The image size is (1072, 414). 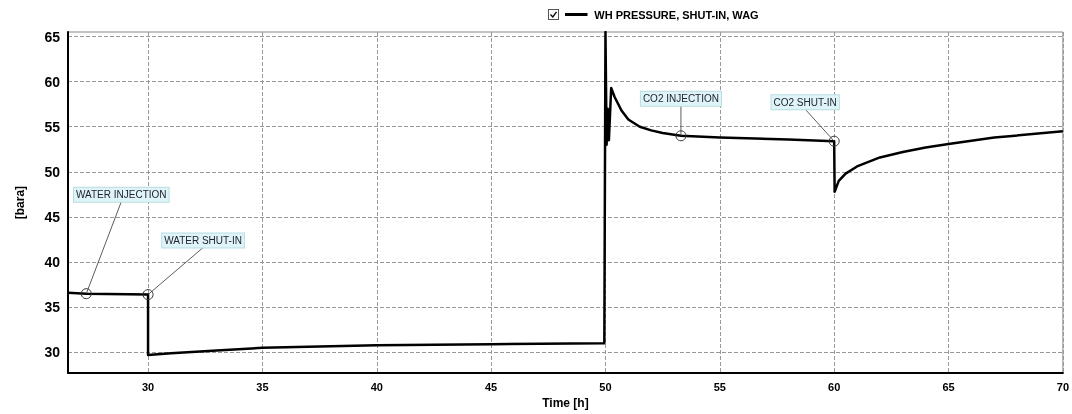 What do you see at coordinates (52, 307) in the screenshot?
I see `y-tick-label: 35` at bounding box center [52, 307].